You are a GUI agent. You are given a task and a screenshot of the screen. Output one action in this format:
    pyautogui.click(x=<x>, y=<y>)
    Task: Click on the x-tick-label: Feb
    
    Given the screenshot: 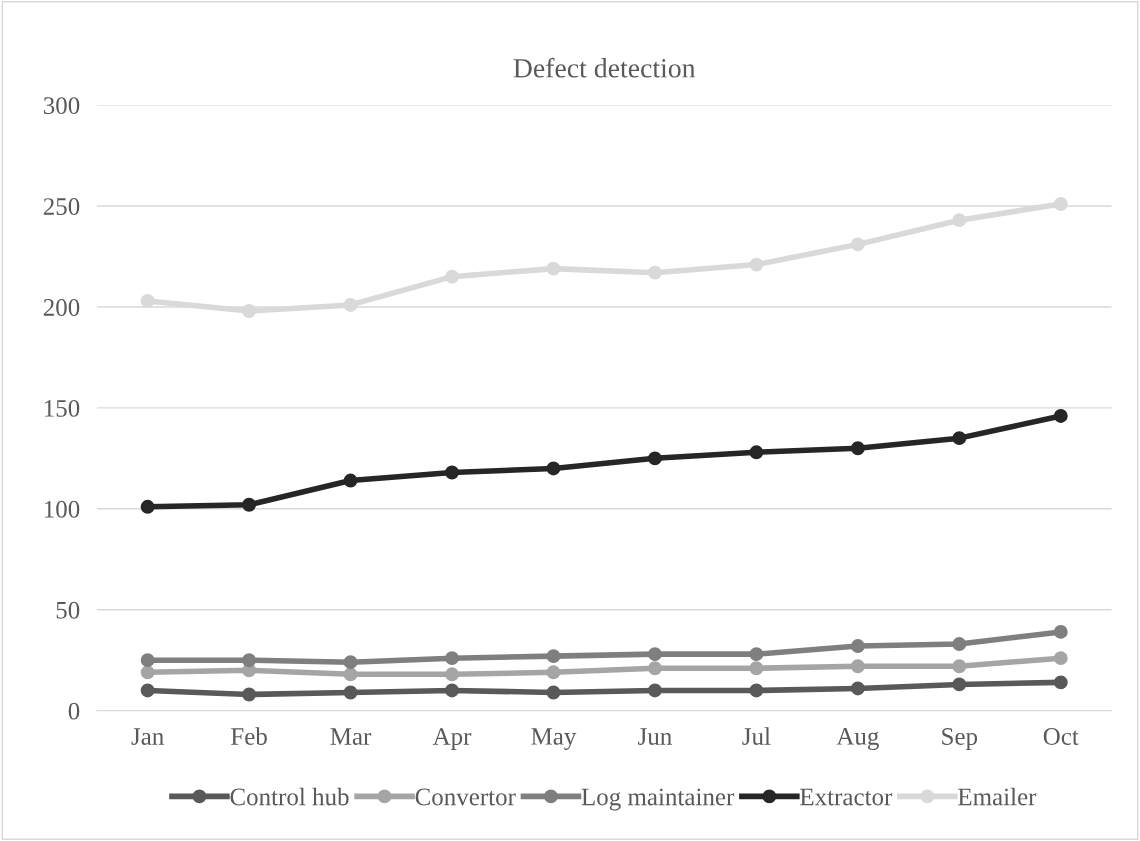 What is the action you would take?
    pyautogui.click(x=249, y=736)
    